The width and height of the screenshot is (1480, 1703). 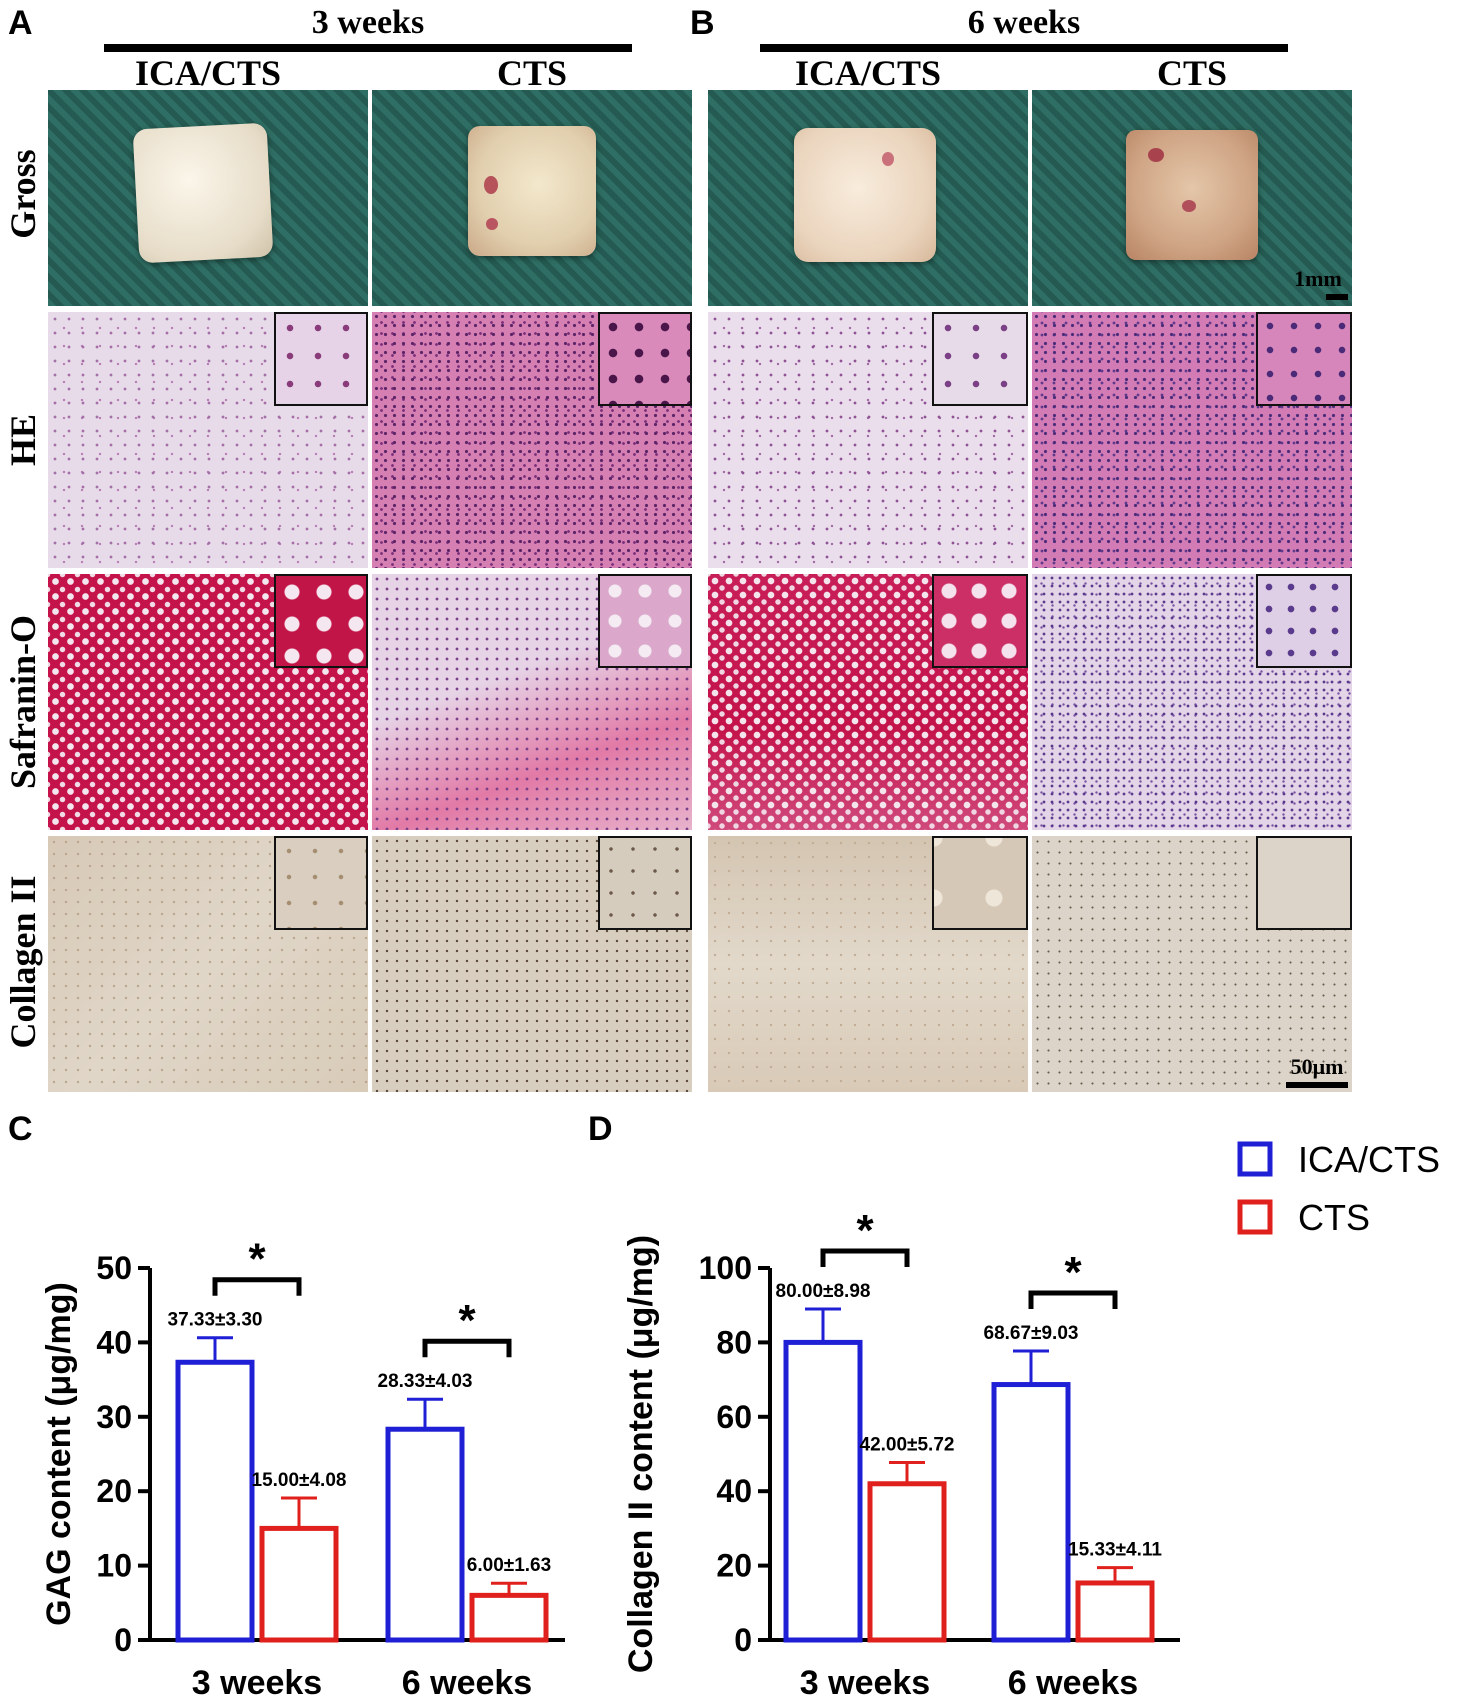 I want to click on safranin-image-ica-cts-6w, so click(x=868, y=702).